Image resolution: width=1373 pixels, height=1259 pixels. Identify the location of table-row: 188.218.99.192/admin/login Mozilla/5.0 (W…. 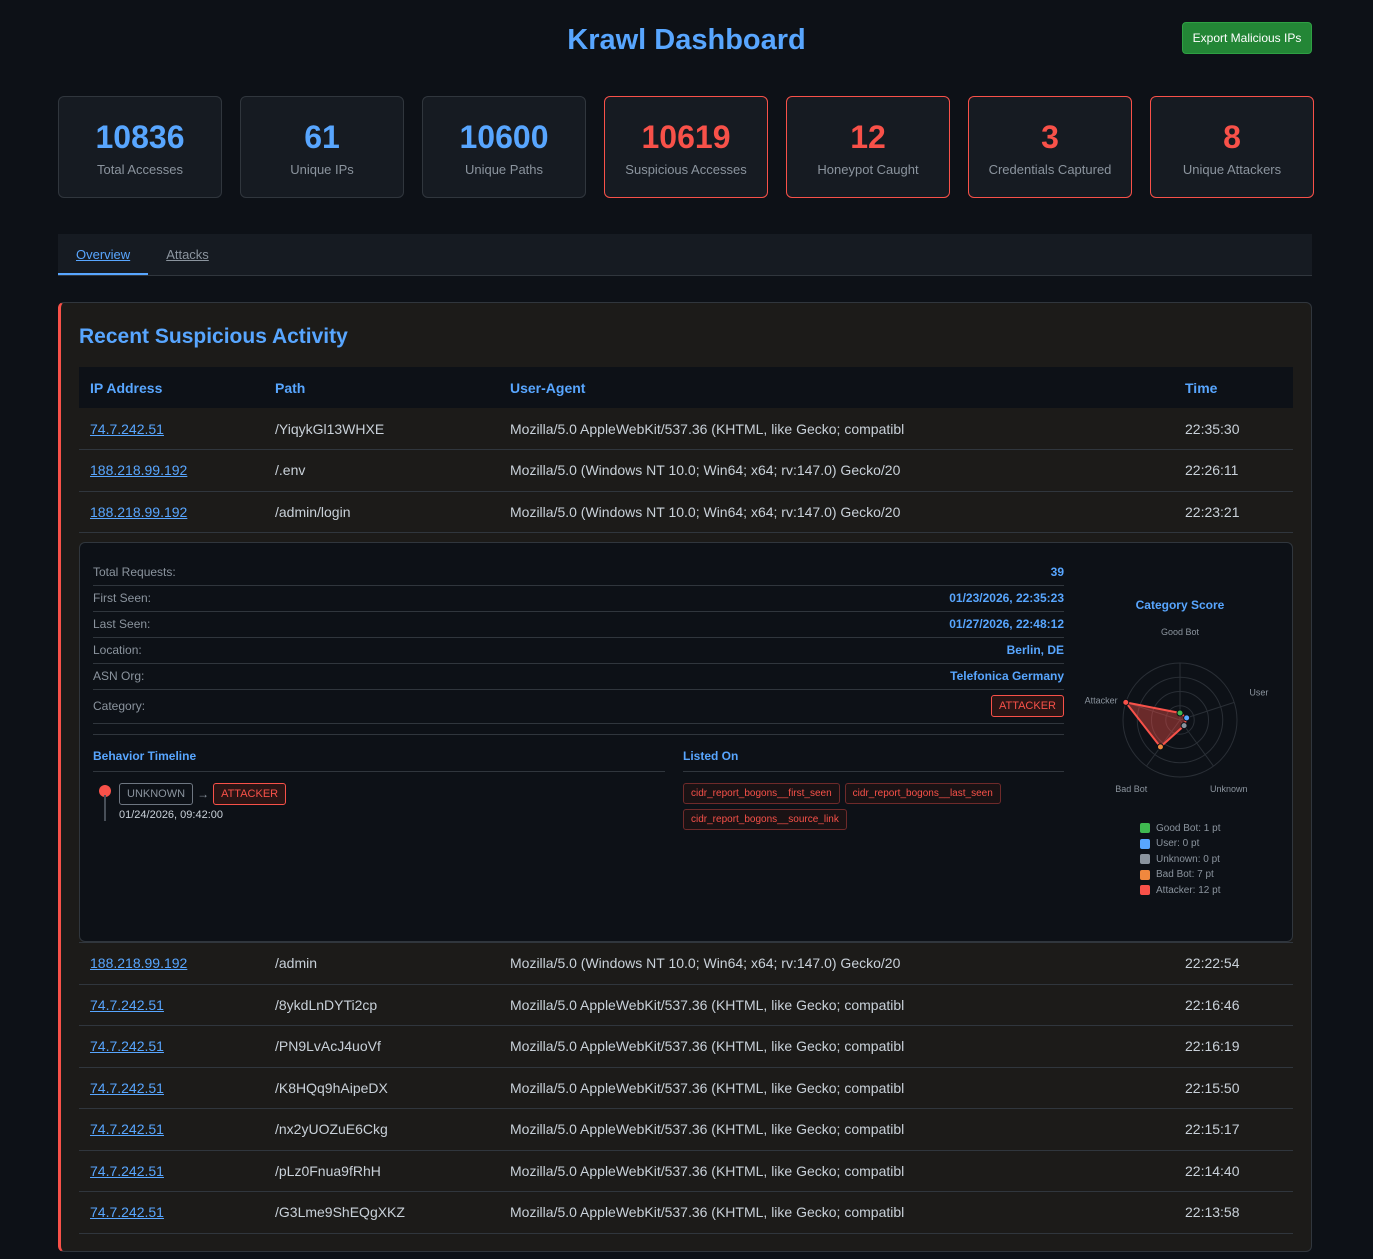
(686, 512).